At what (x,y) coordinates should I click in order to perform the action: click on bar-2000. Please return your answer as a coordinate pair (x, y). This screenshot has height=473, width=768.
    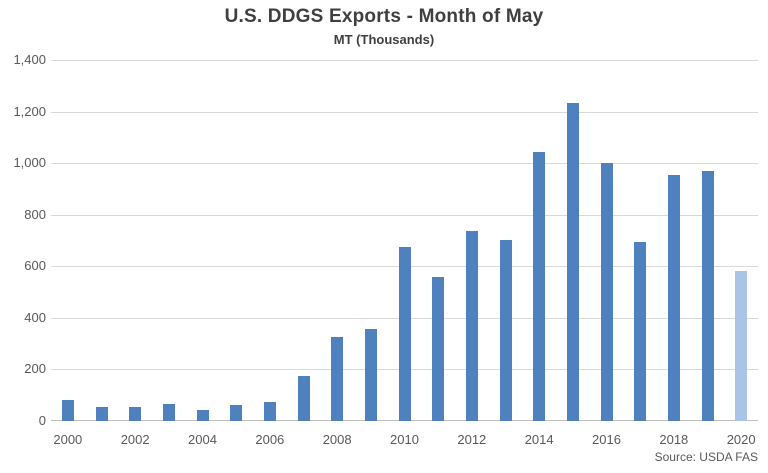
    Looking at the image, I should click on (67, 410).